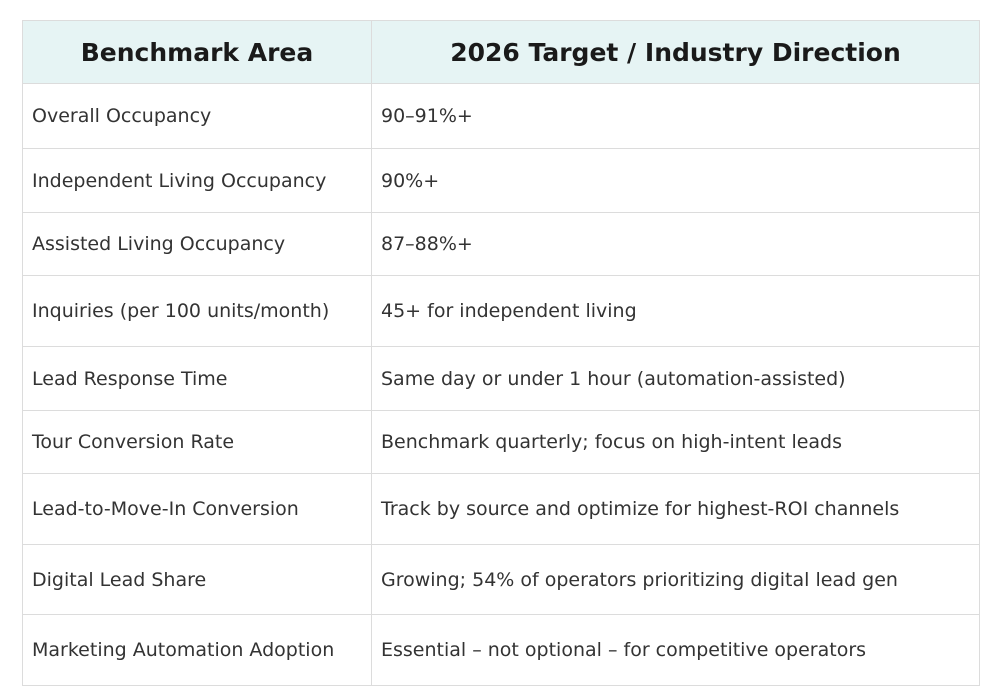  I want to click on table-row: Overall Occupancy 90–91%+, so click(501, 116).